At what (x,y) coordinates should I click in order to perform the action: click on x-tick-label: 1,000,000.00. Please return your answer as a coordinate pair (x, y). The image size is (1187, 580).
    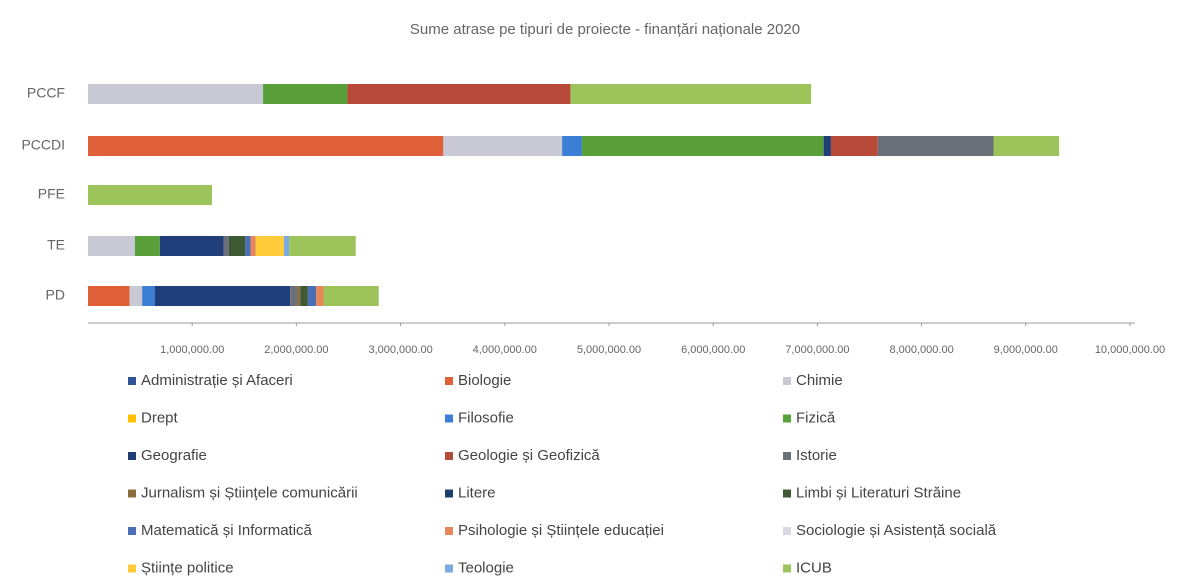
    Looking at the image, I should click on (192, 350).